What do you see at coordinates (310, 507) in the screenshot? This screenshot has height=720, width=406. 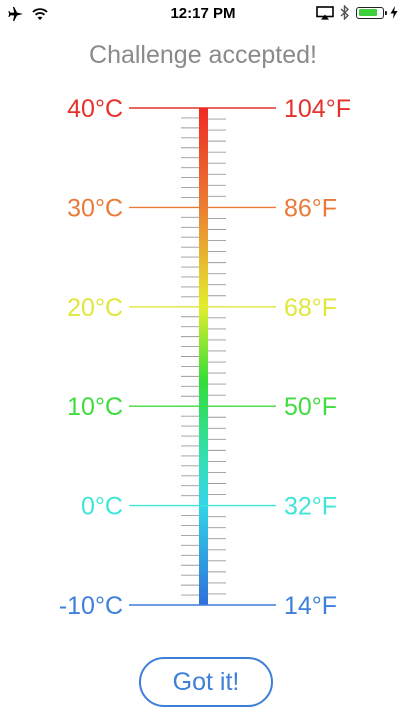 I see `fahrenheit-label: 32°F` at bounding box center [310, 507].